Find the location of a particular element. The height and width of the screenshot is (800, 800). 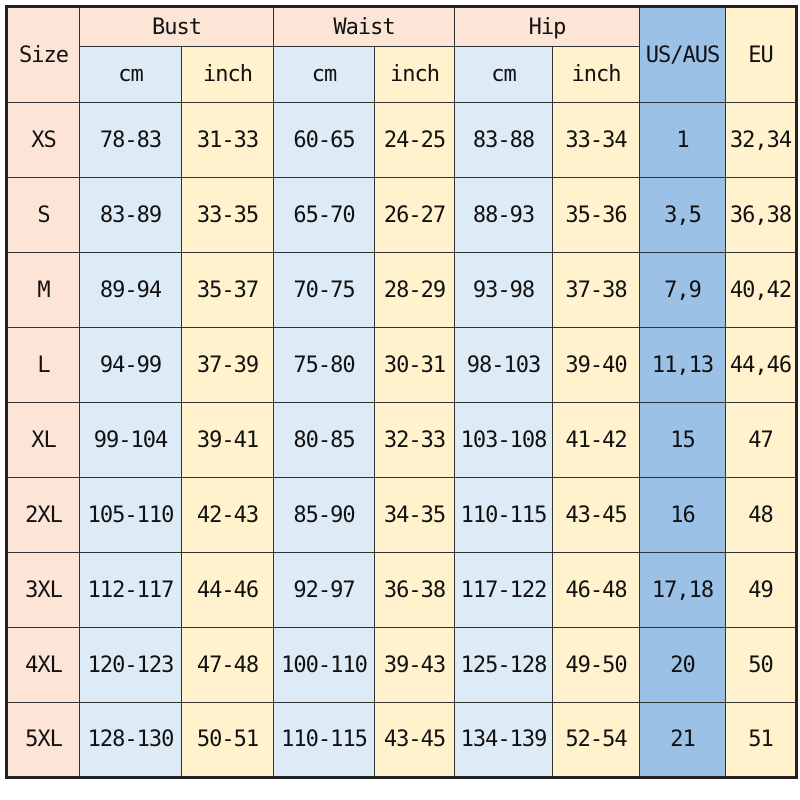

hip-header: Hip is located at coordinates (547, 26).